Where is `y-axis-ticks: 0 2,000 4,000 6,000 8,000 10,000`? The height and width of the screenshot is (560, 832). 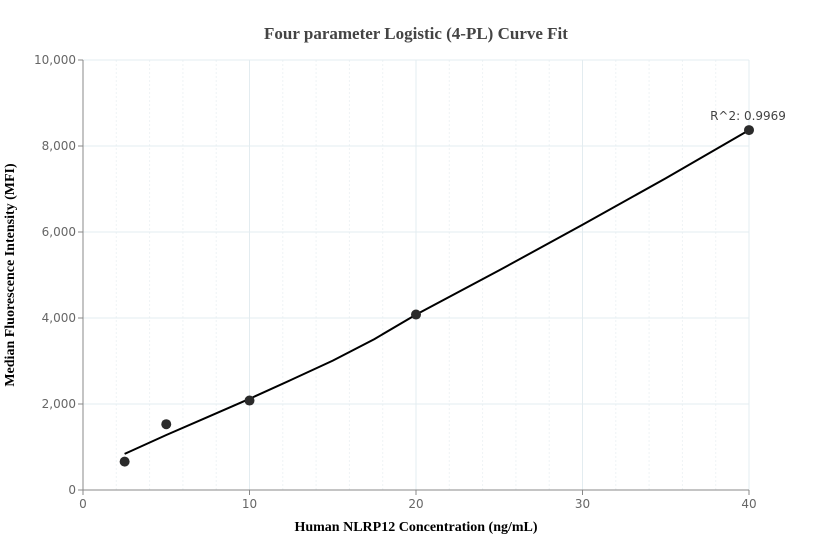 y-axis-ticks: 0 2,000 4,000 6,000 8,000 10,000 is located at coordinates (58, 275).